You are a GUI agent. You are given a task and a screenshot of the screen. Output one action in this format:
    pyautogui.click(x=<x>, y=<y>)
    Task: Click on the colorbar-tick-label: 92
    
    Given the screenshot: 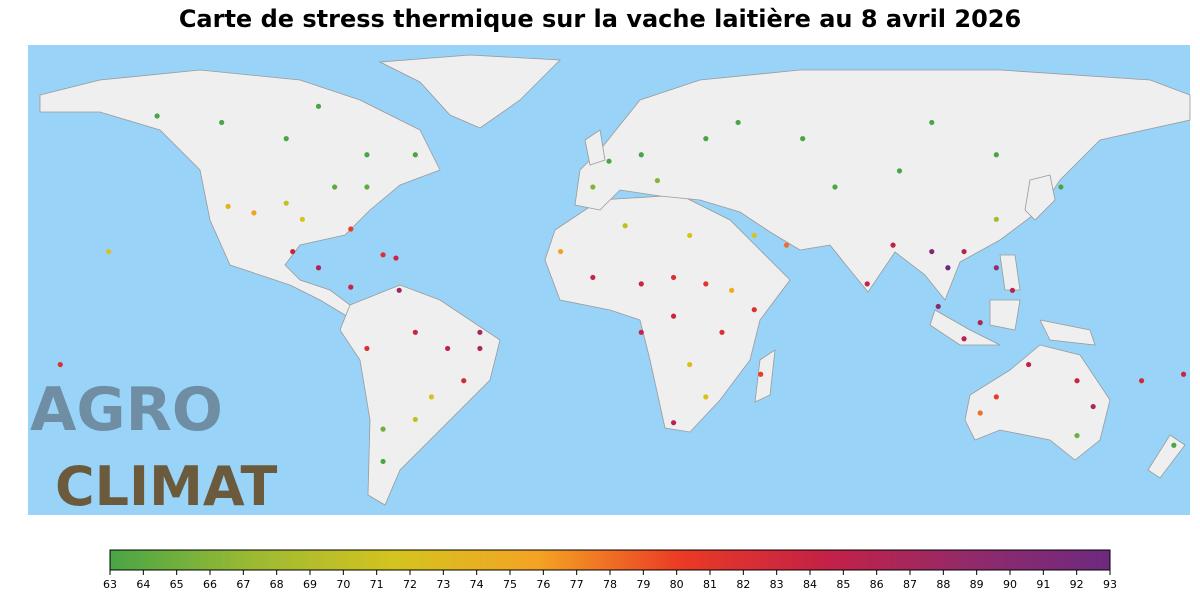 What is the action you would take?
    pyautogui.click(x=1077, y=584)
    